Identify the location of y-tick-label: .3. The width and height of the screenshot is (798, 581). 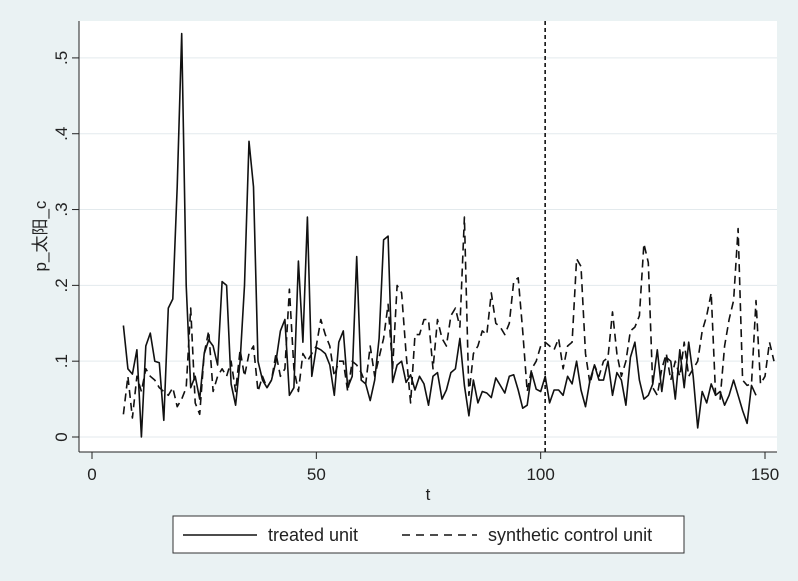
(61, 209).